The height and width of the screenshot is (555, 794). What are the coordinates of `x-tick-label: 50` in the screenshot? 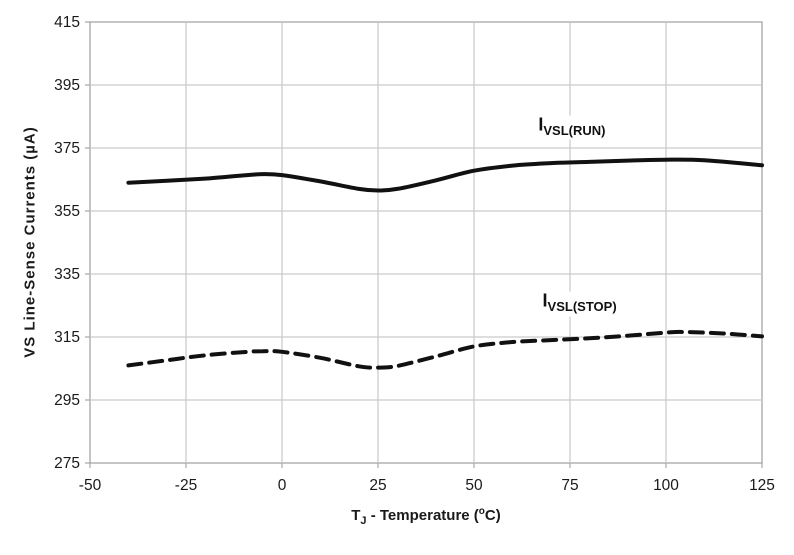 It's located at (474, 485).